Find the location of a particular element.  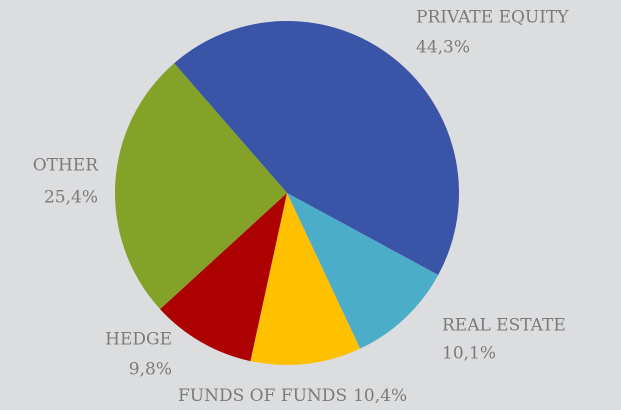

category-label: HEDGE is located at coordinates (138, 340).